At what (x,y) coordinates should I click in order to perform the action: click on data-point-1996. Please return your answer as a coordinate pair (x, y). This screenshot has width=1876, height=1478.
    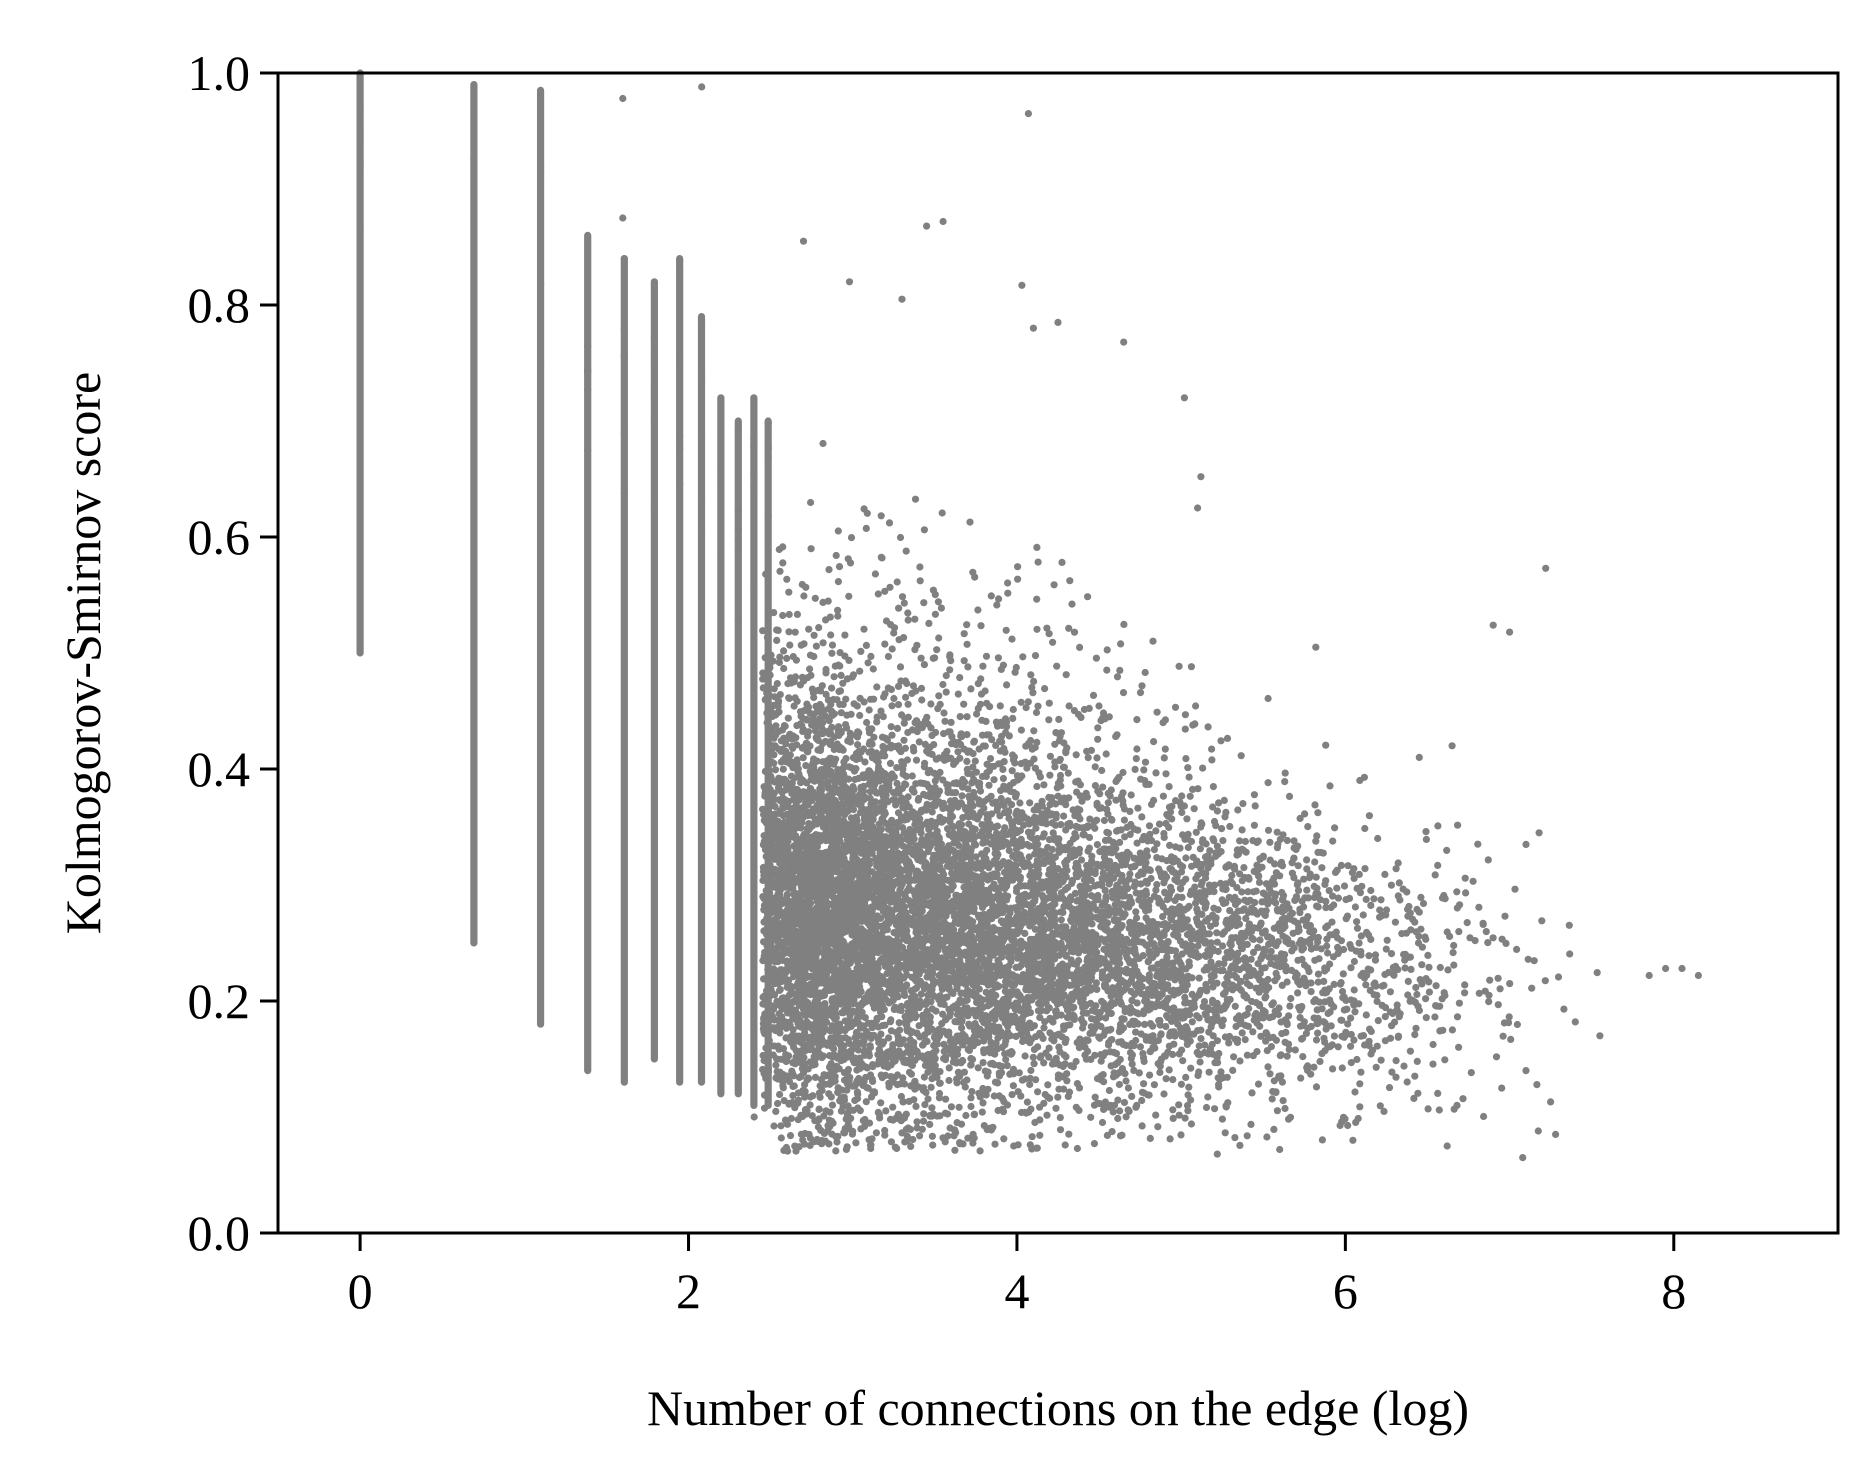
    Looking at the image, I should click on (810, 1097).